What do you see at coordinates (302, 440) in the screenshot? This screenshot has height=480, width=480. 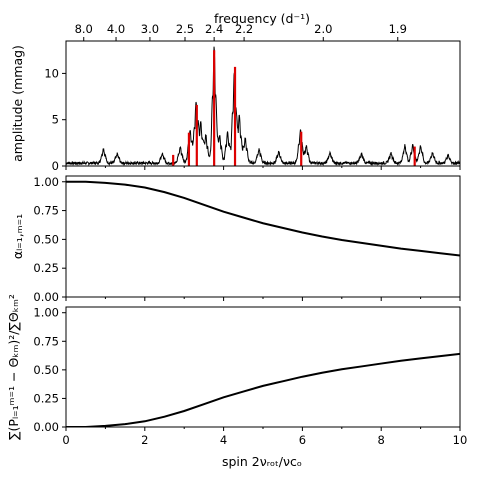 I see `x-tick-label: 6` at bounding box center [302, 440].